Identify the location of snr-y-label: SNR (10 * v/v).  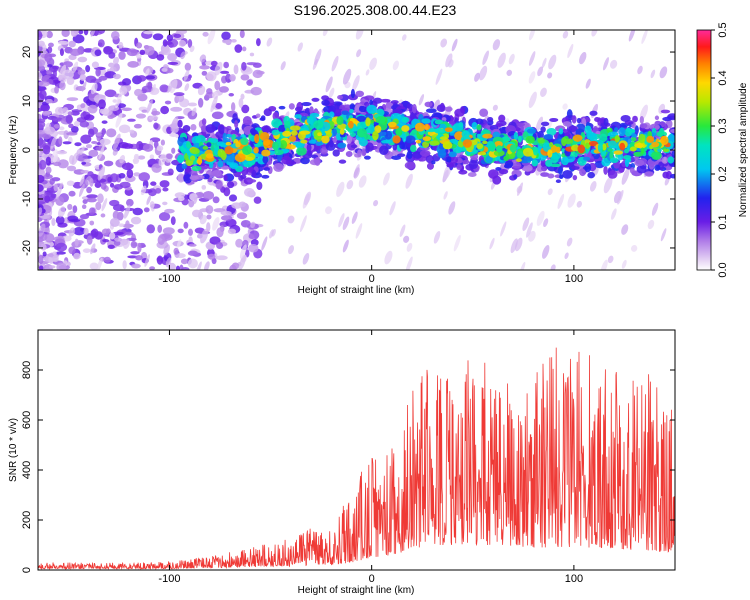
(13, 450).